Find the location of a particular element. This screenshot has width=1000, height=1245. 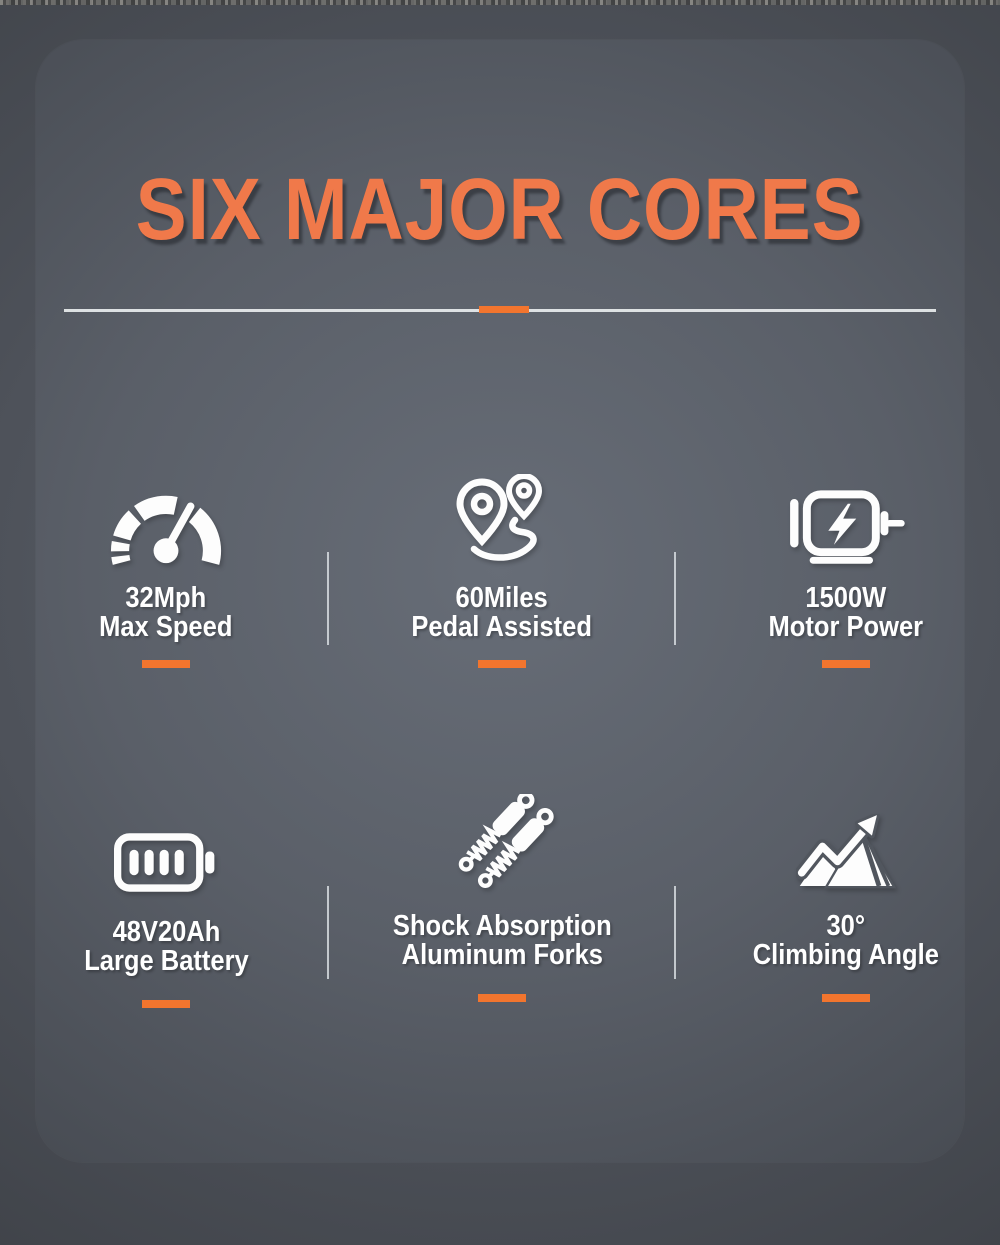

feature-caption: 48V20Ah Large Battery is located at coordinates (166, 947).